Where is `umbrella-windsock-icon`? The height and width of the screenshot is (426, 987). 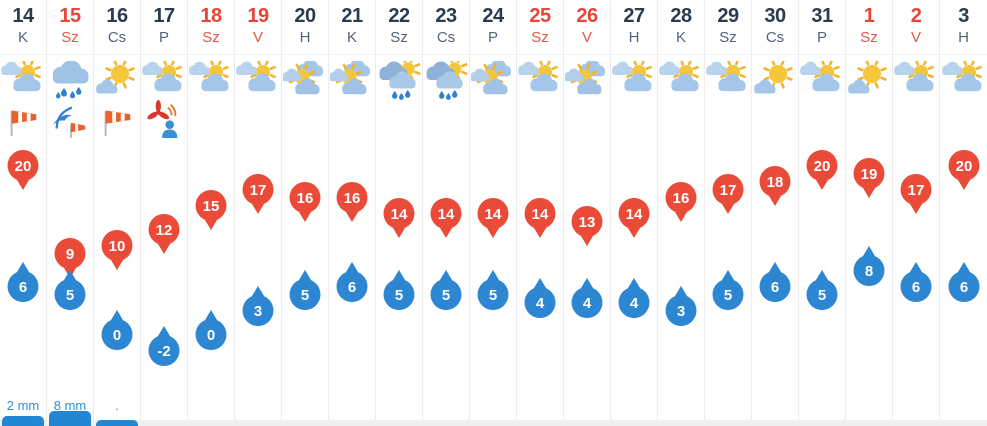 umbrella-windsock-icon is located at coordinates (70, 121).